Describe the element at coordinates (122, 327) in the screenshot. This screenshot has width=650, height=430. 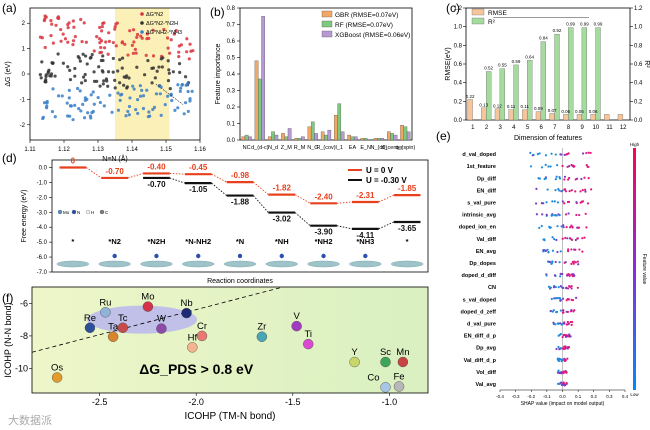
I see `element-point` at that location.